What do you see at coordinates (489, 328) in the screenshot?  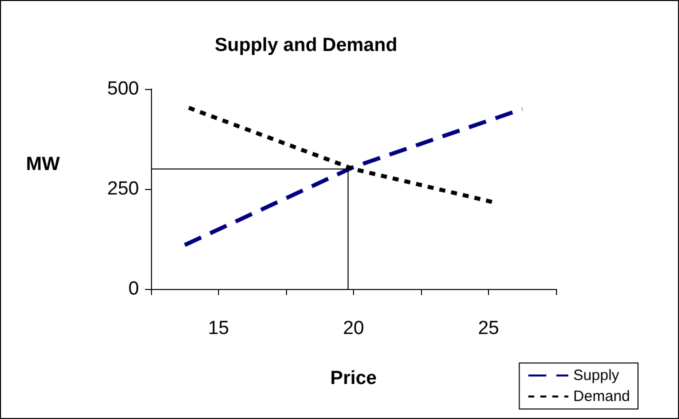 I see `x-tick-label: 25` at bounding box center [489, 328].